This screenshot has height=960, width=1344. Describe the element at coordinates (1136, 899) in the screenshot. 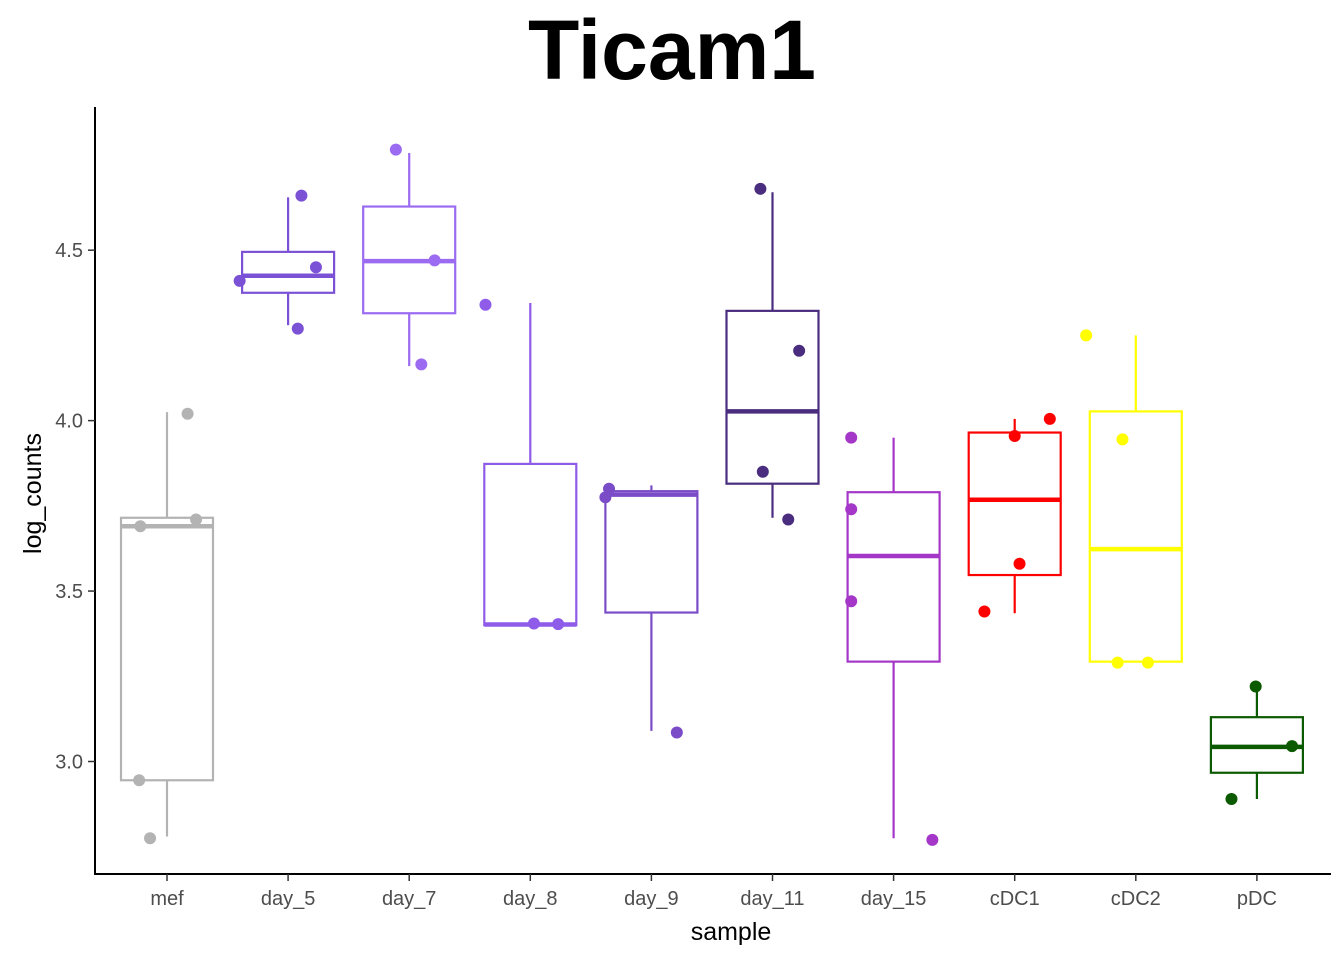

I see `x-tick-label: cDC2` at that location.